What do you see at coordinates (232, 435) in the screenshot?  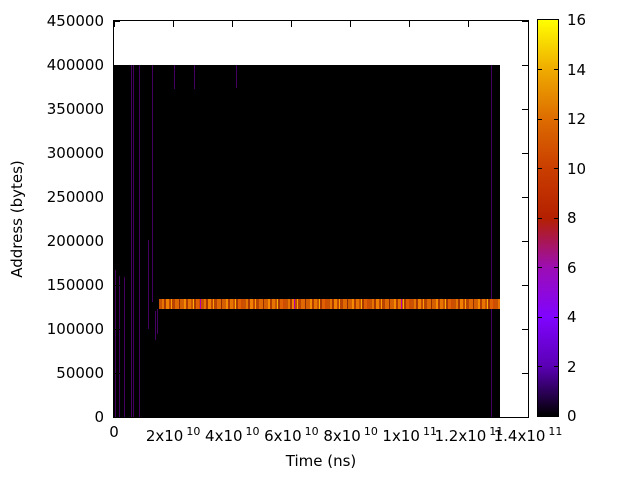 I see `x-tick-label: 4x10 10` at bounding box center [232, 435].